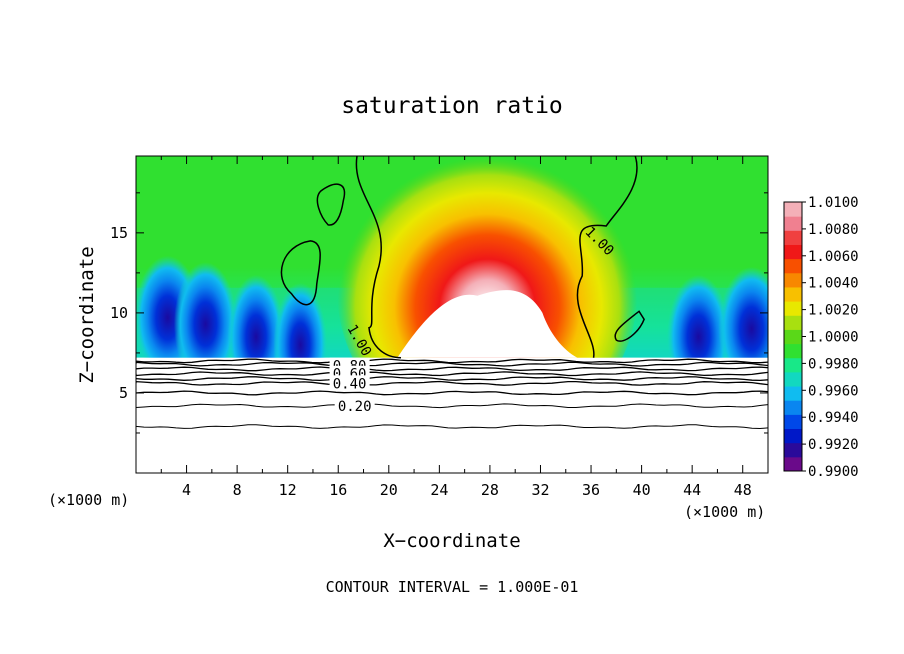 The image size is (904, 654). I want to click on contour-label-4: 0.40, so click(350, 384).